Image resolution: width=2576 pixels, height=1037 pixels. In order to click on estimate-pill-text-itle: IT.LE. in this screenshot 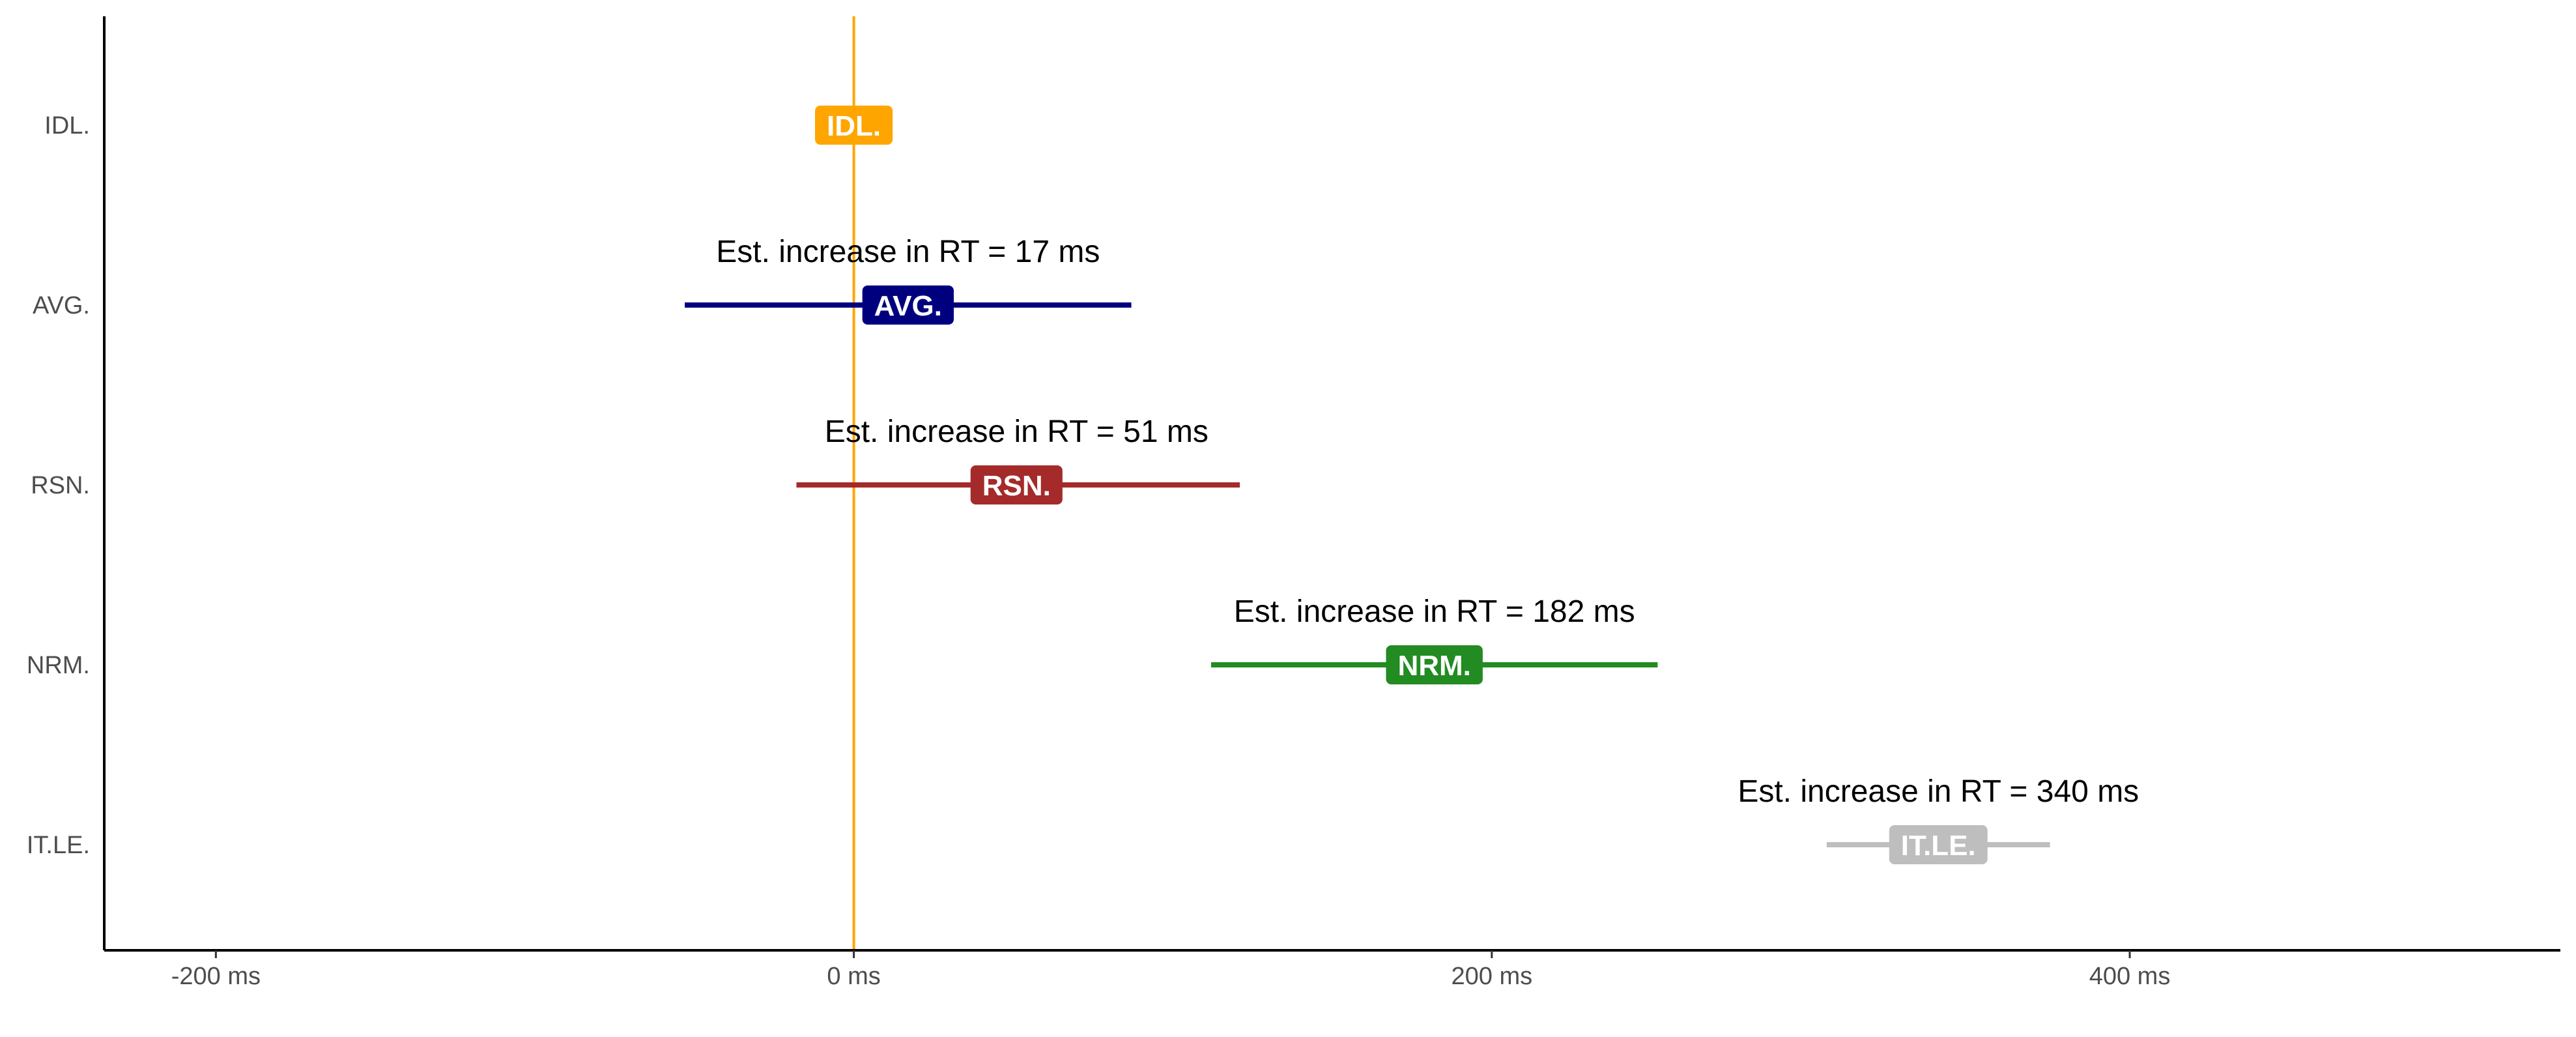, I will do `click(1939, 846)`.